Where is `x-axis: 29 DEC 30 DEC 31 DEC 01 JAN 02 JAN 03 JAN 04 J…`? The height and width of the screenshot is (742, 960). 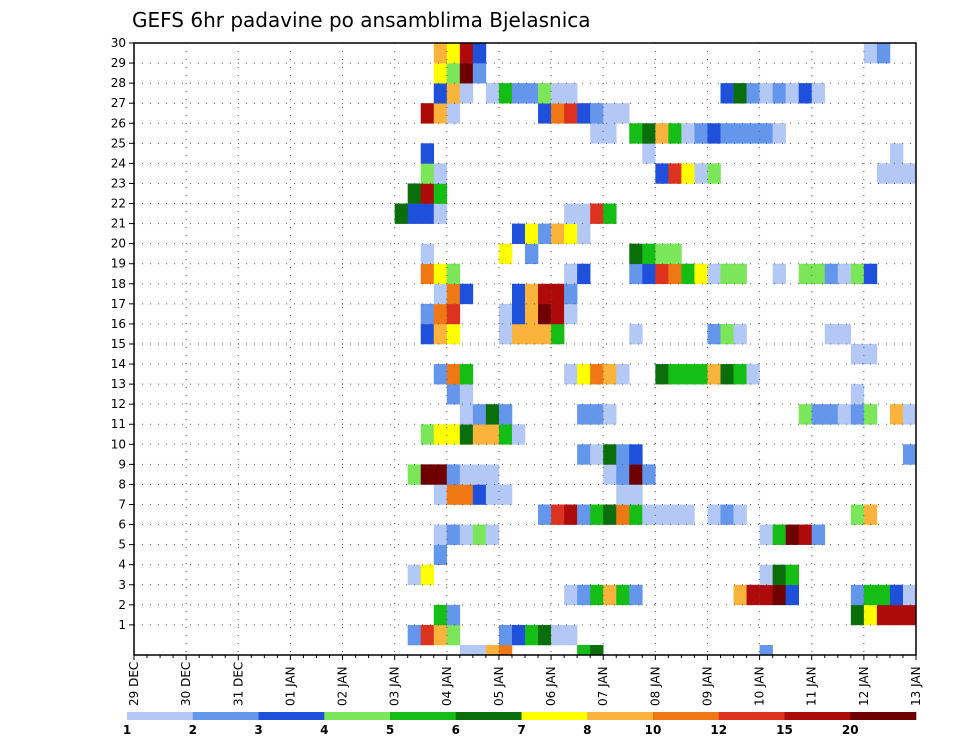 x-axis: 29 DEC 30 DEC 31 DEC 01 JAN 02 JAN 03 JAN 04 J… is located at coordinates (525, 680).